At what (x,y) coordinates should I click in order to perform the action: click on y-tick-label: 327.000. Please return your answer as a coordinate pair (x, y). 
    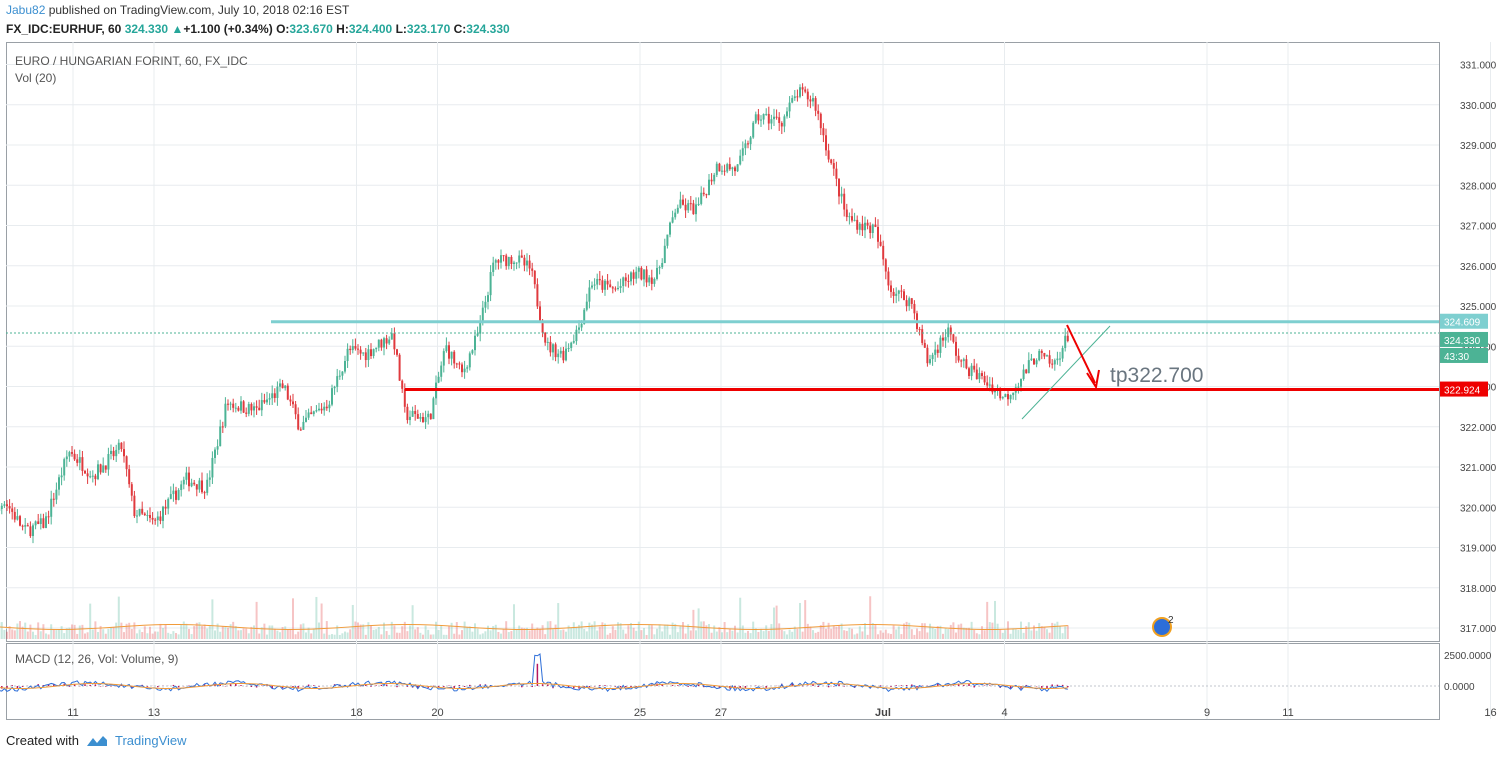
    Looking at the image, I should click on (1478, 227).